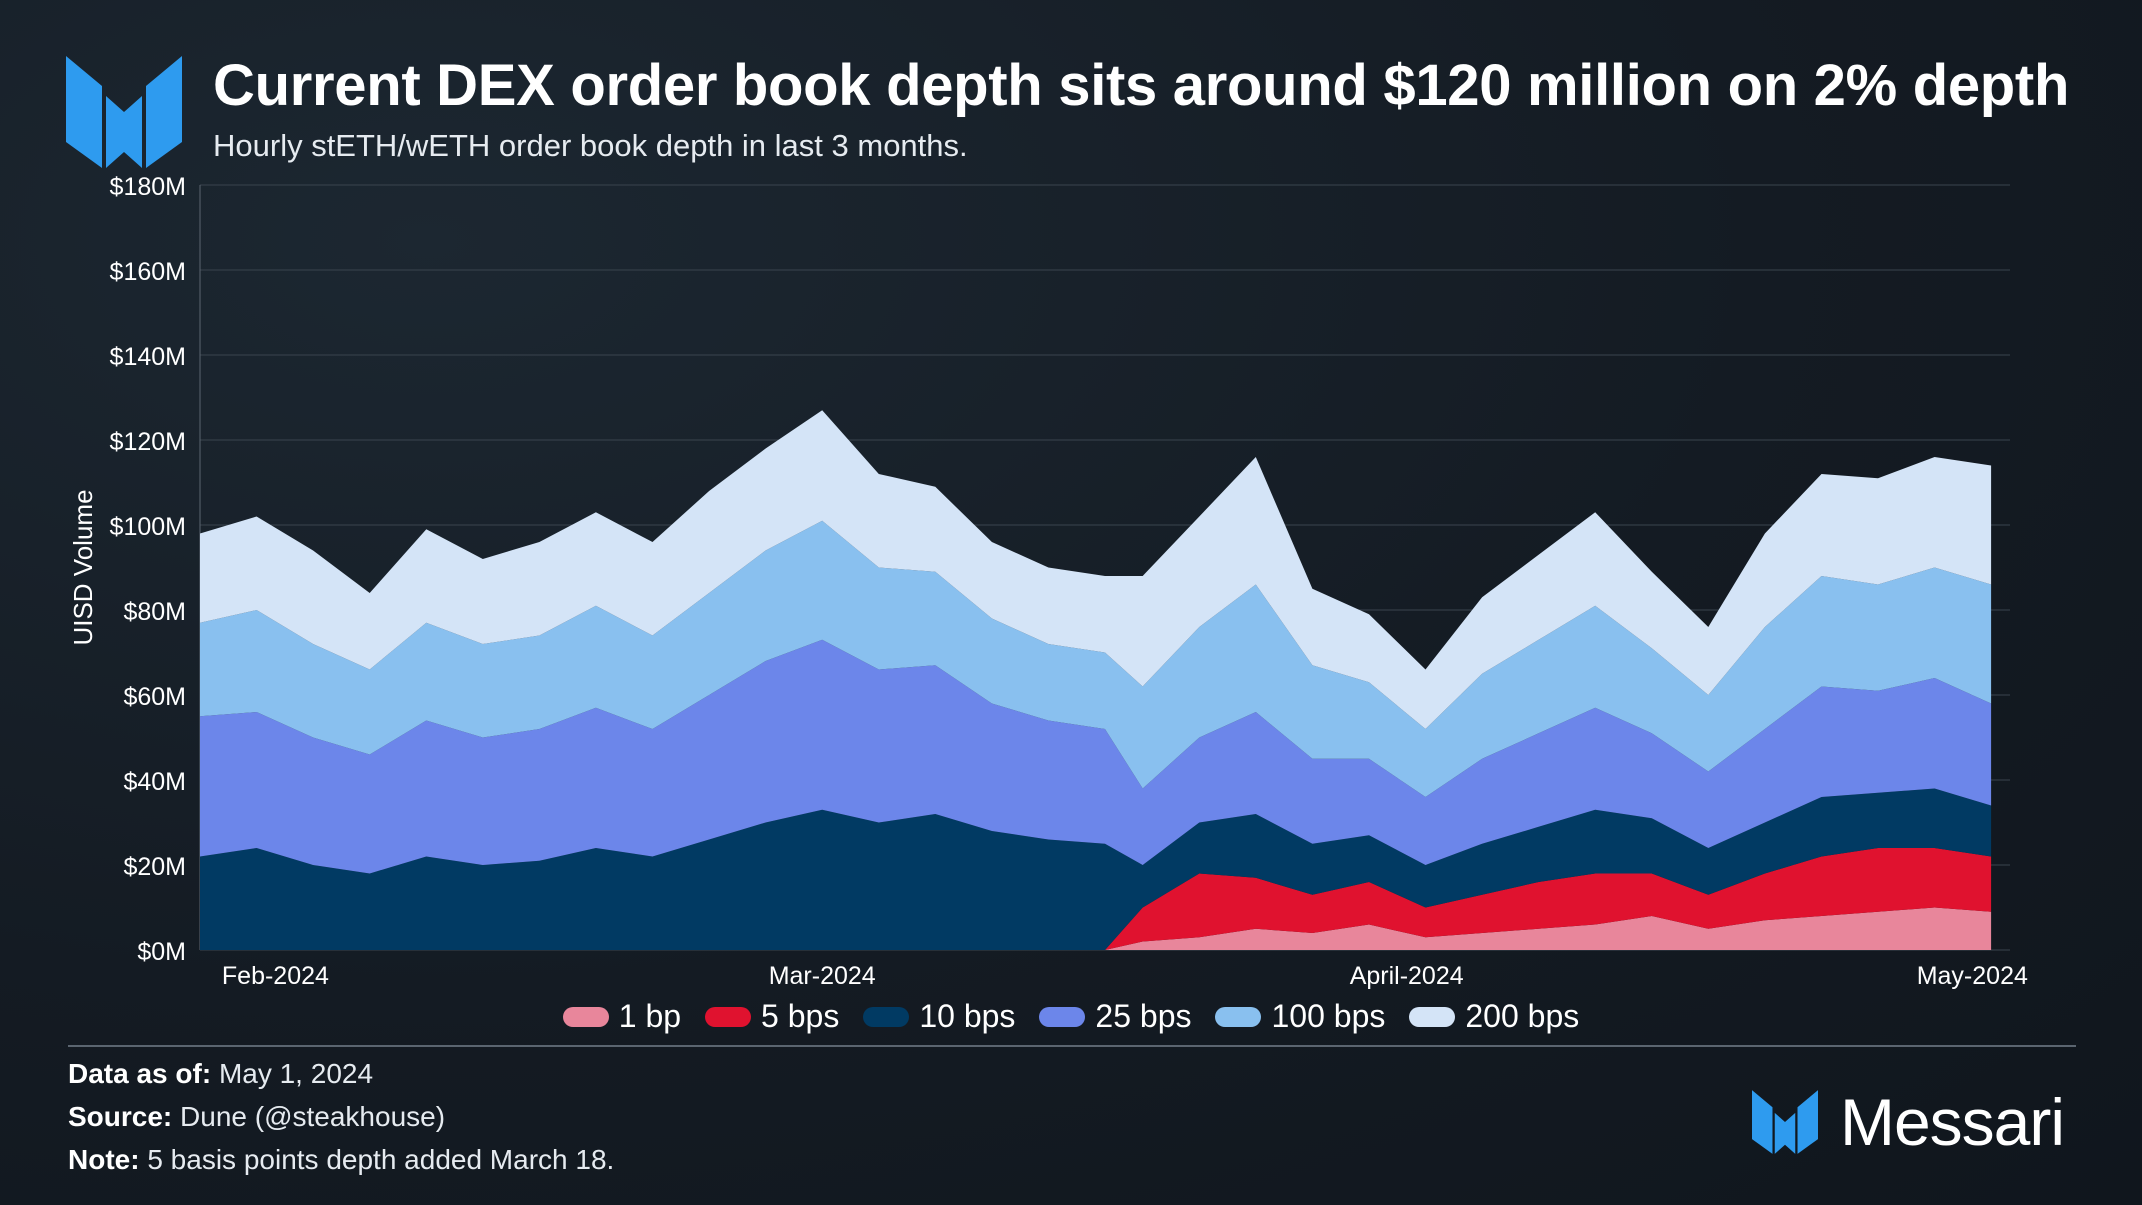  I want to click on messari-logo-icon, so click(124, 112).